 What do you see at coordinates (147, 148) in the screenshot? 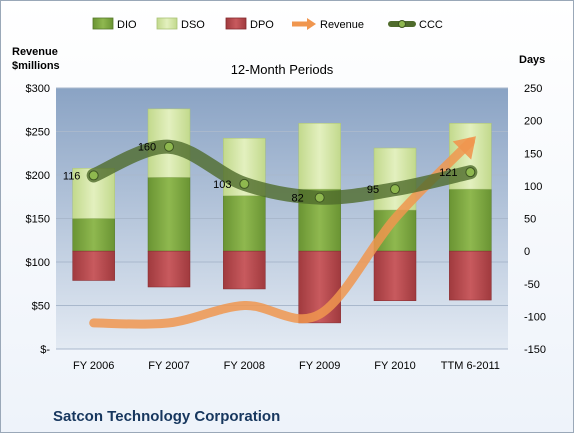
I see `ccc-data-label: 160` at bounding box center [147, 148].